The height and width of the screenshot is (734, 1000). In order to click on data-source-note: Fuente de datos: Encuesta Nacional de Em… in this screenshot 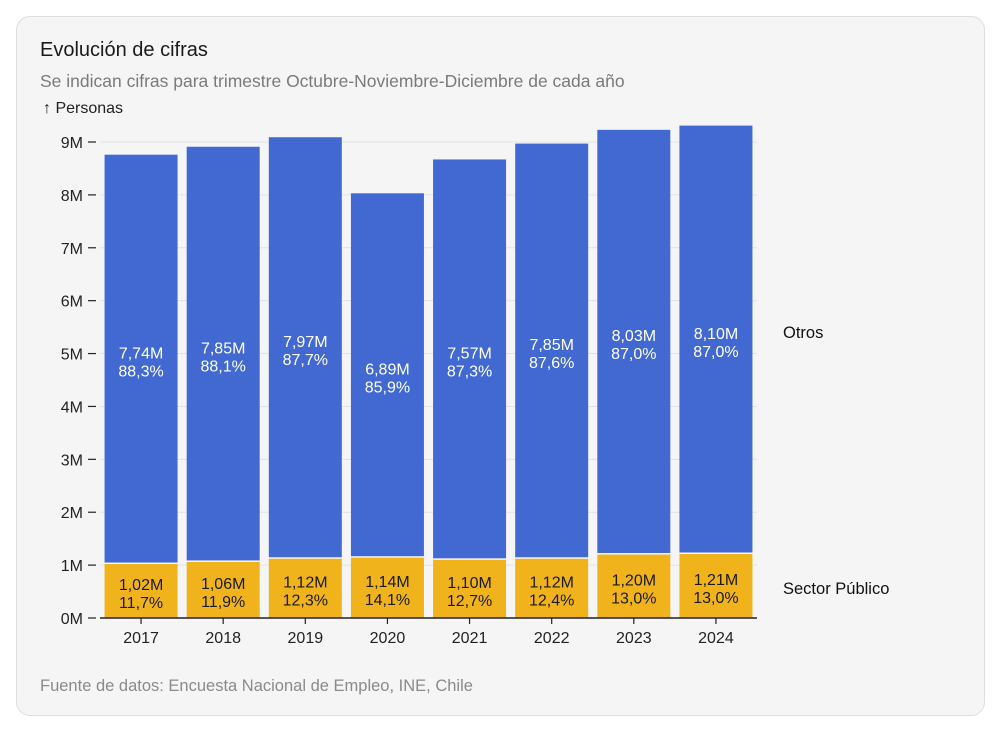, I will do `click(256, 686)`.